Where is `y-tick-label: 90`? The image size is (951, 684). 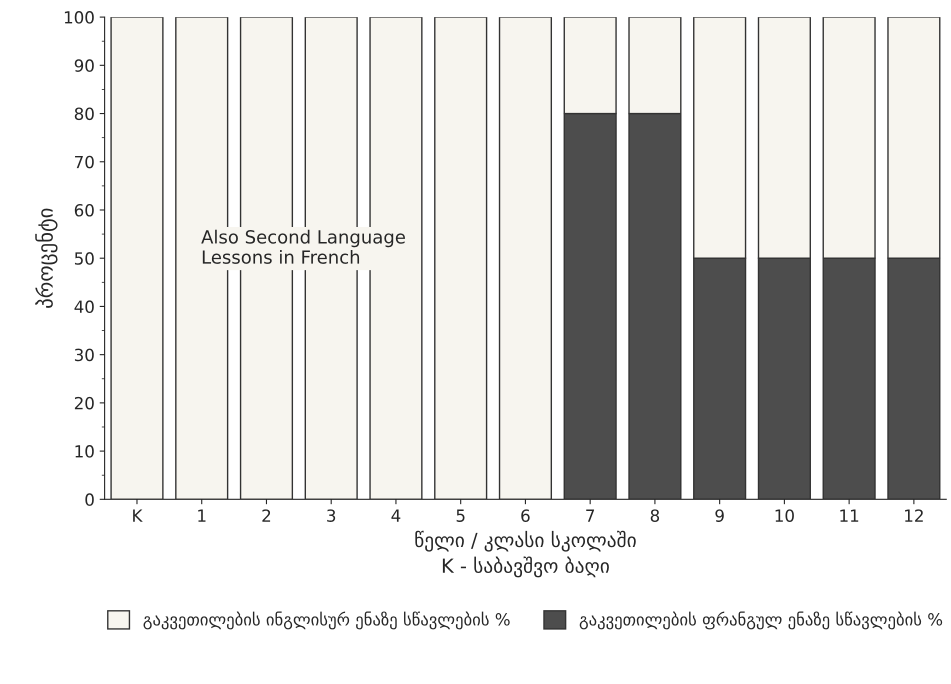 y-tick-label: 90 is located at coordinates (84, 65).